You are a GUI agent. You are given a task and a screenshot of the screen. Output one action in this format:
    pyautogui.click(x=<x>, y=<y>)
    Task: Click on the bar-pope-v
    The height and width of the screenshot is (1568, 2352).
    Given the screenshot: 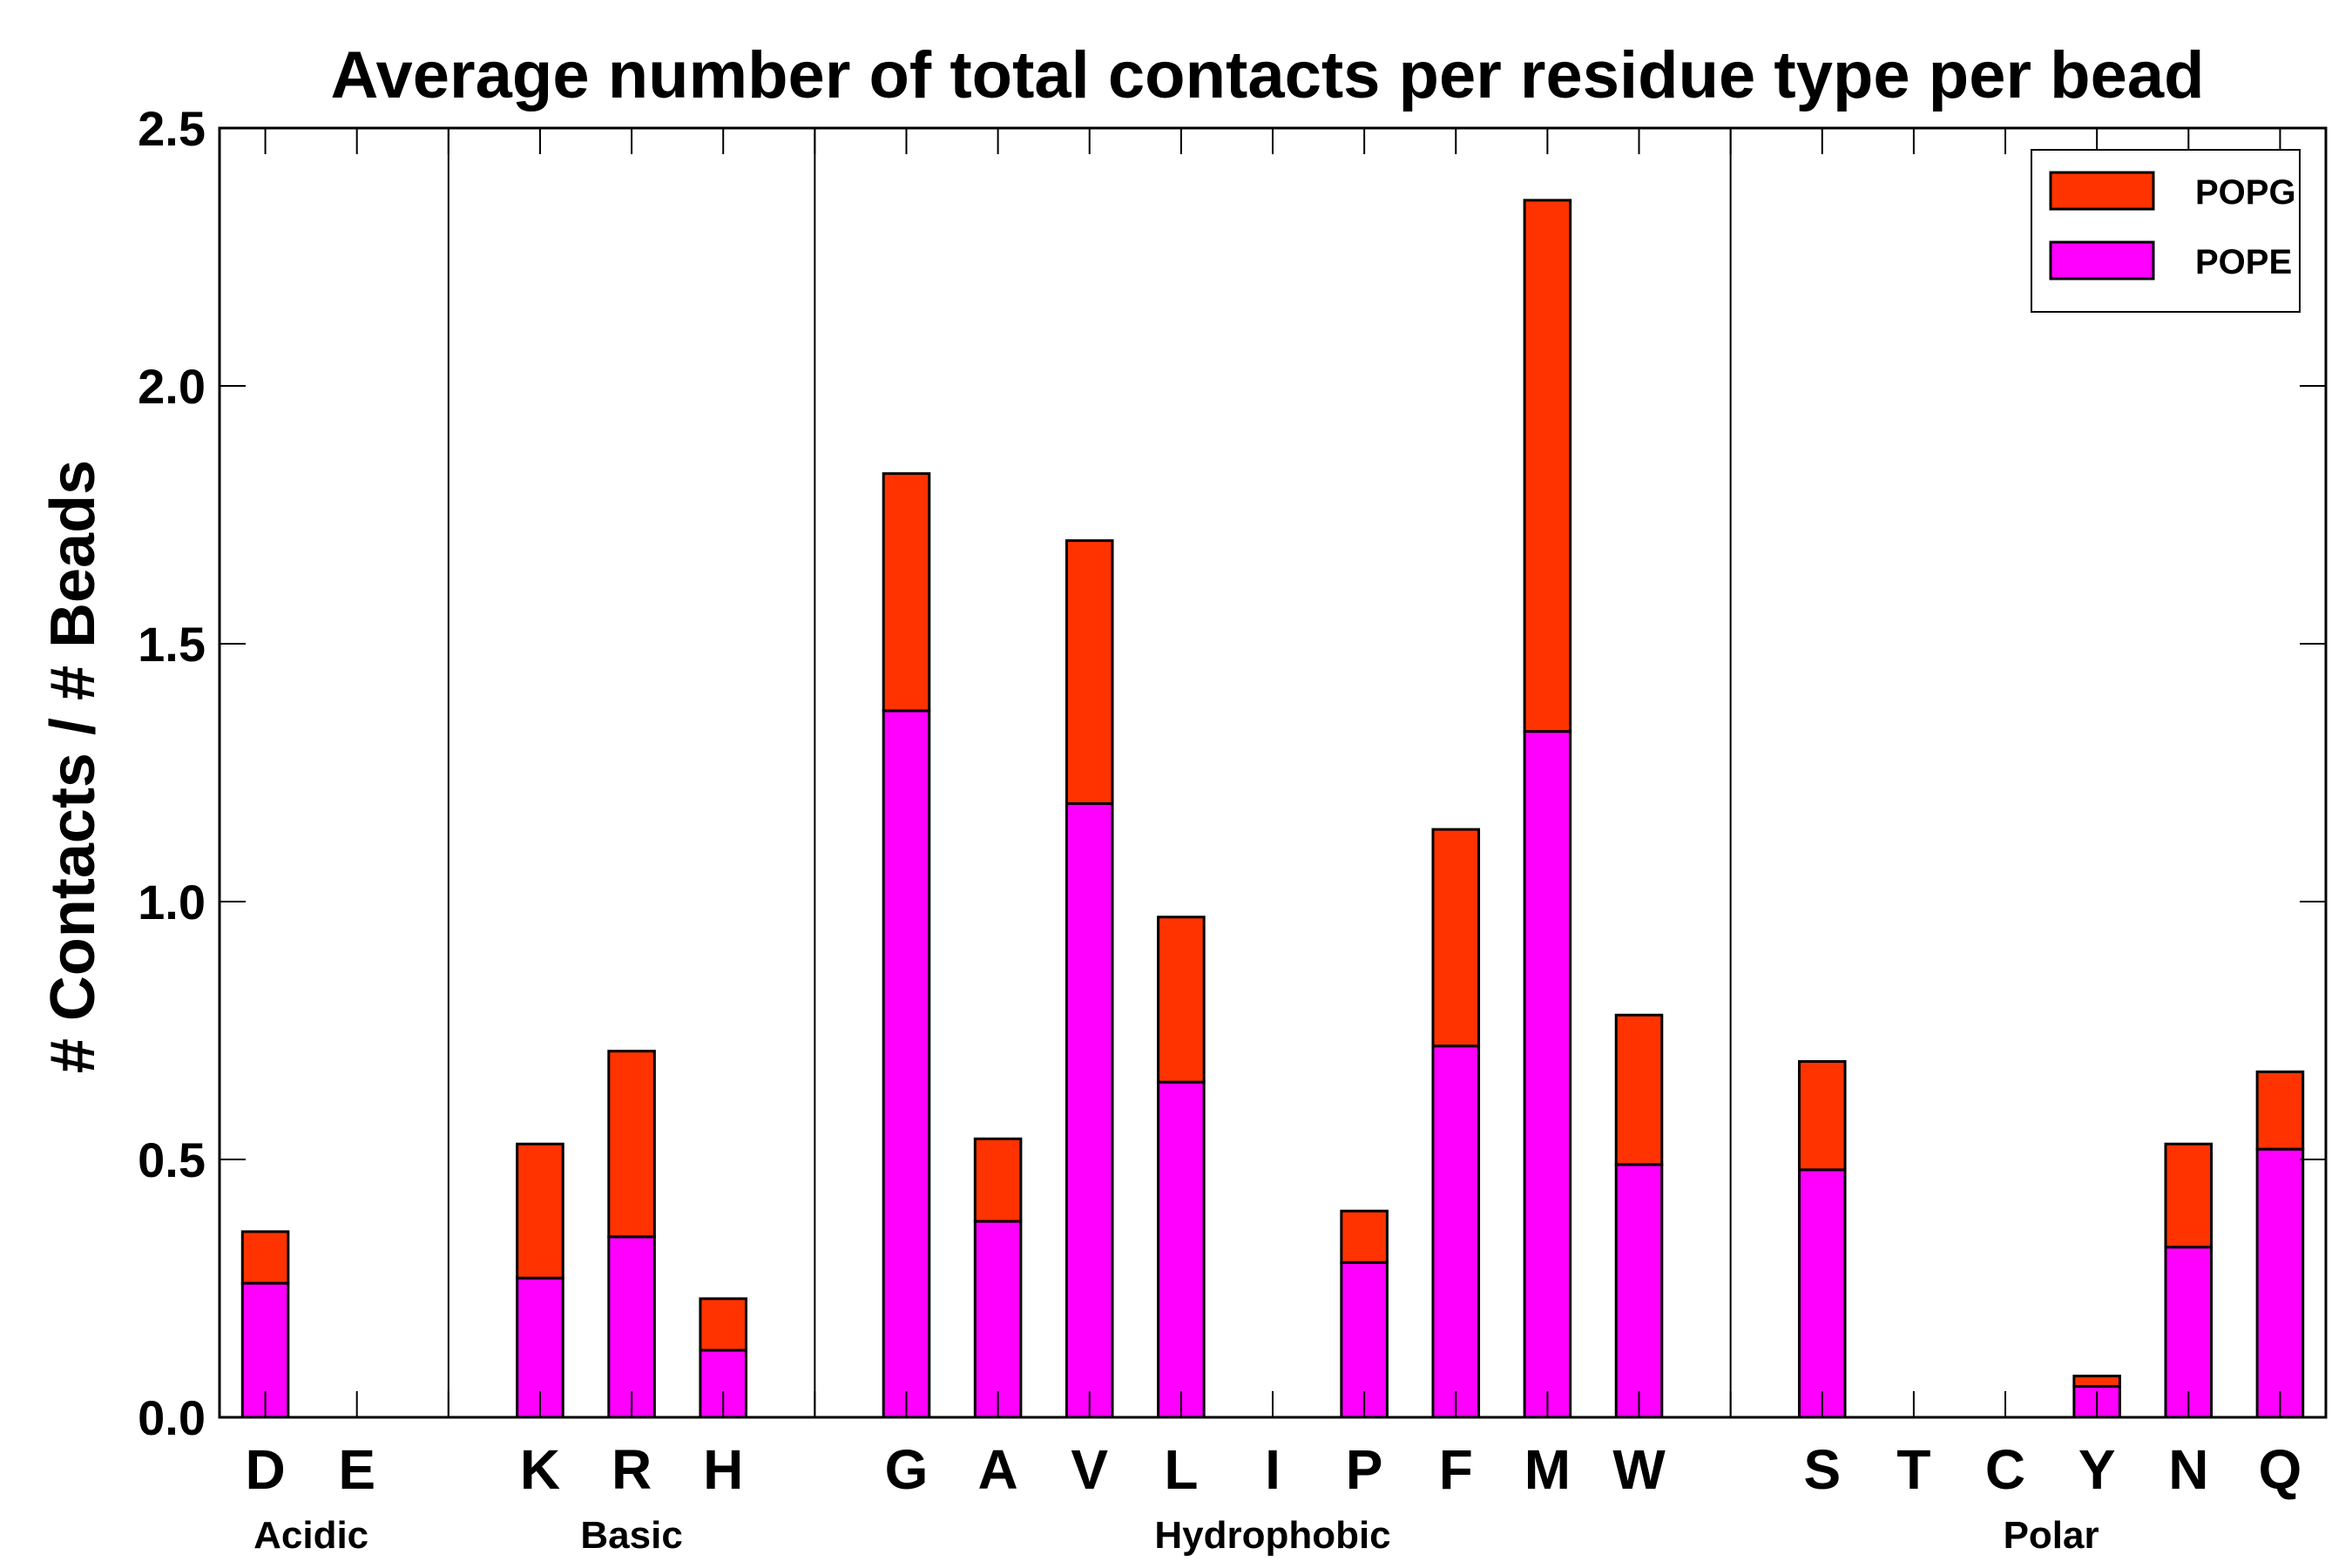 What is the action you would take?
    pyautogui.click(x=1089, y=1110)
    